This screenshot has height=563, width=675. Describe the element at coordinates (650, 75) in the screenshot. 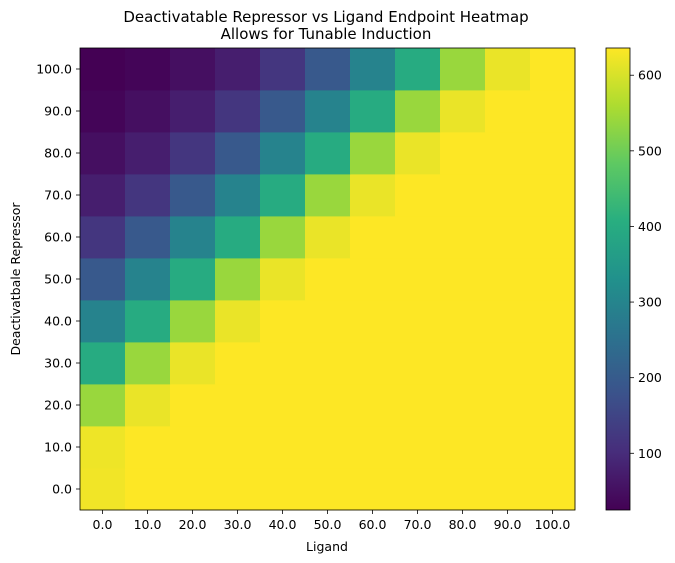

I see `colorbar-tick-label: 600` at that location.